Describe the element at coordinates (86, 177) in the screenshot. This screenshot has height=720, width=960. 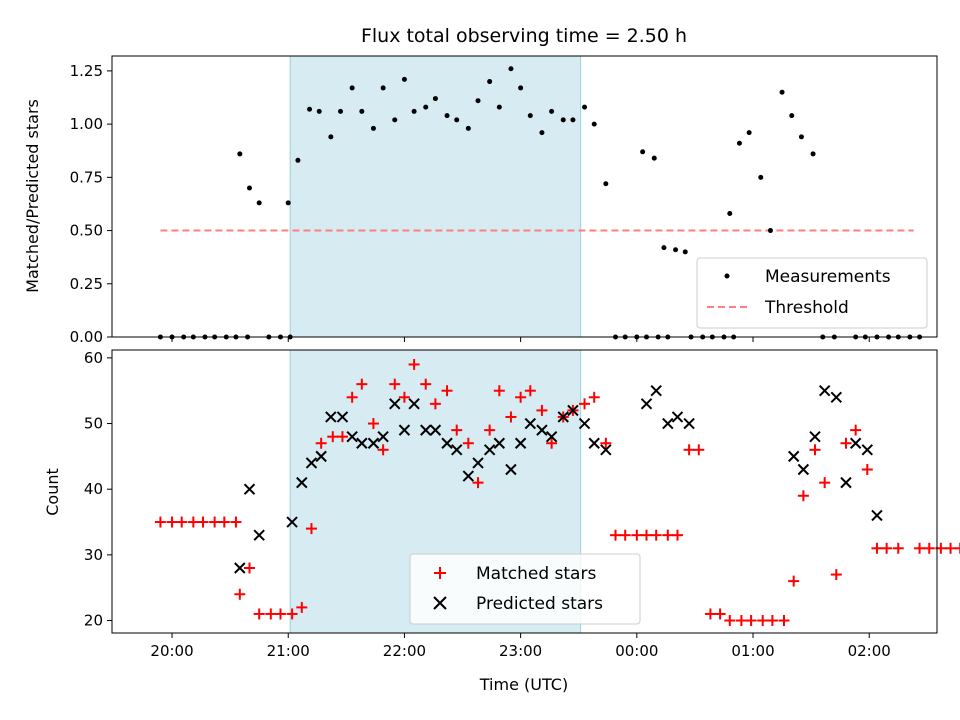
I see `y-tick-label: 0.75` at that location.